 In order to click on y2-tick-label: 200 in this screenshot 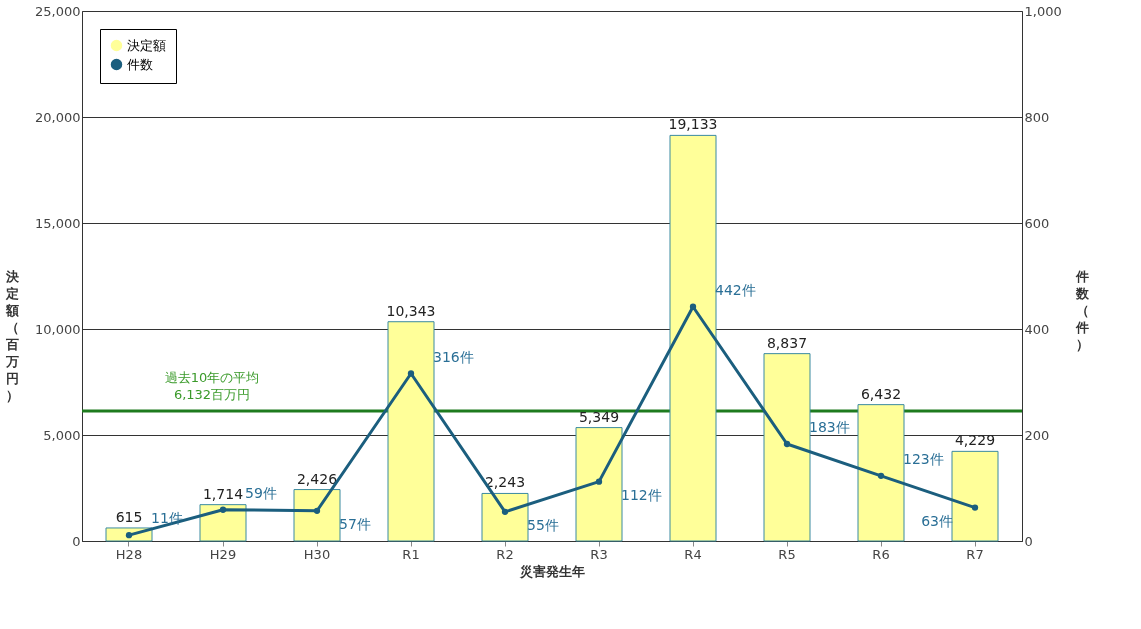, I will do `click(1037, 435)`.